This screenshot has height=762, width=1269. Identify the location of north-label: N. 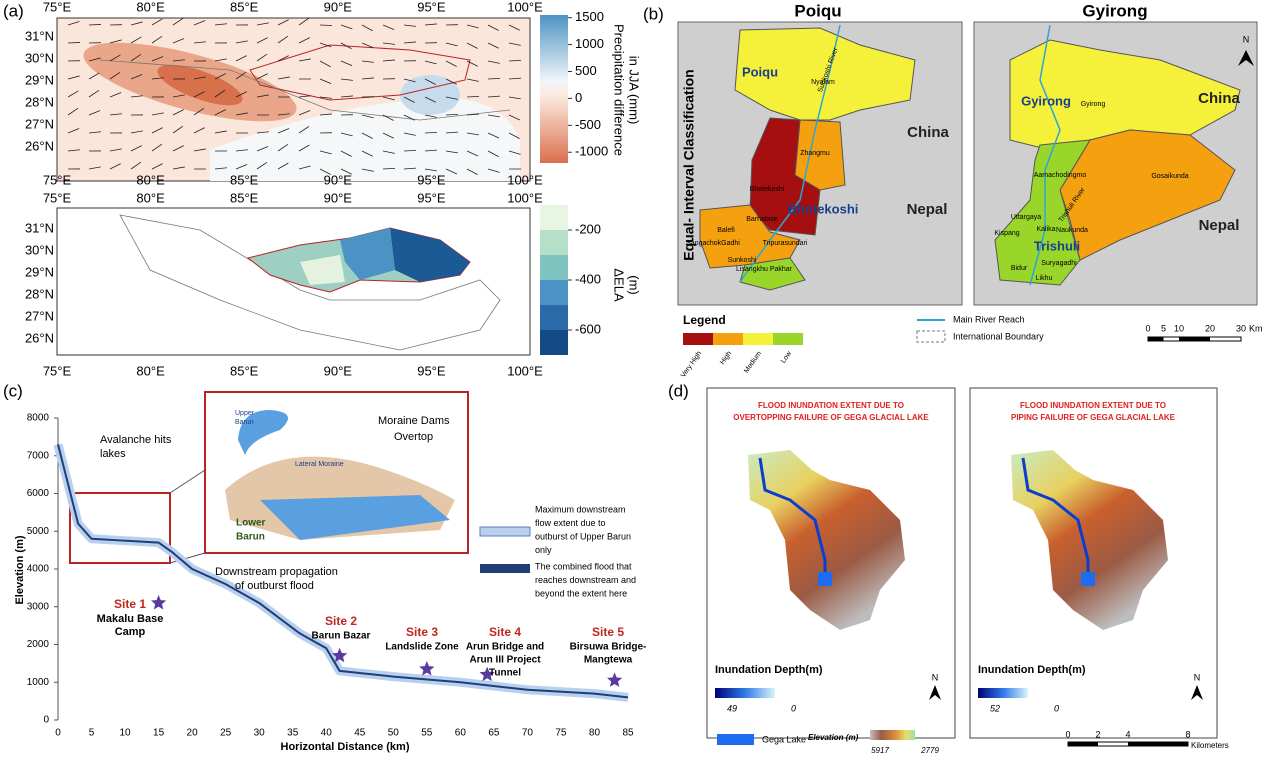
(935, 677).